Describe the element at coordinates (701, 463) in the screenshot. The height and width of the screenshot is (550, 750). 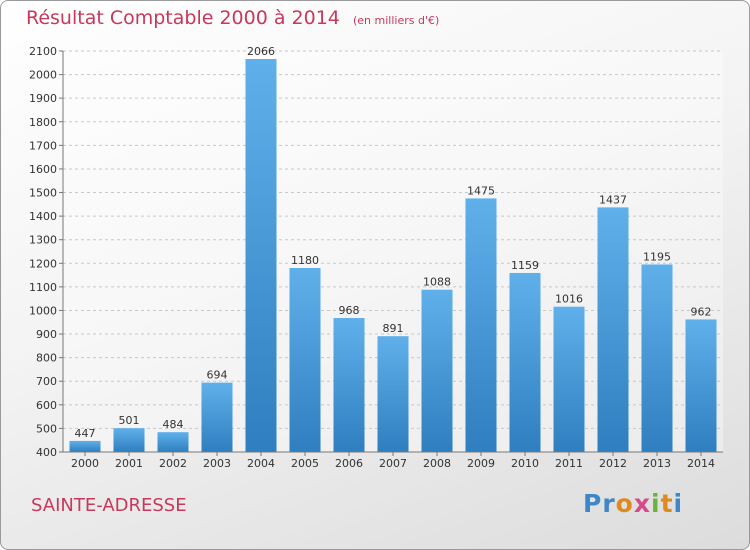
I see `x-tick-label: 2014` at that location.